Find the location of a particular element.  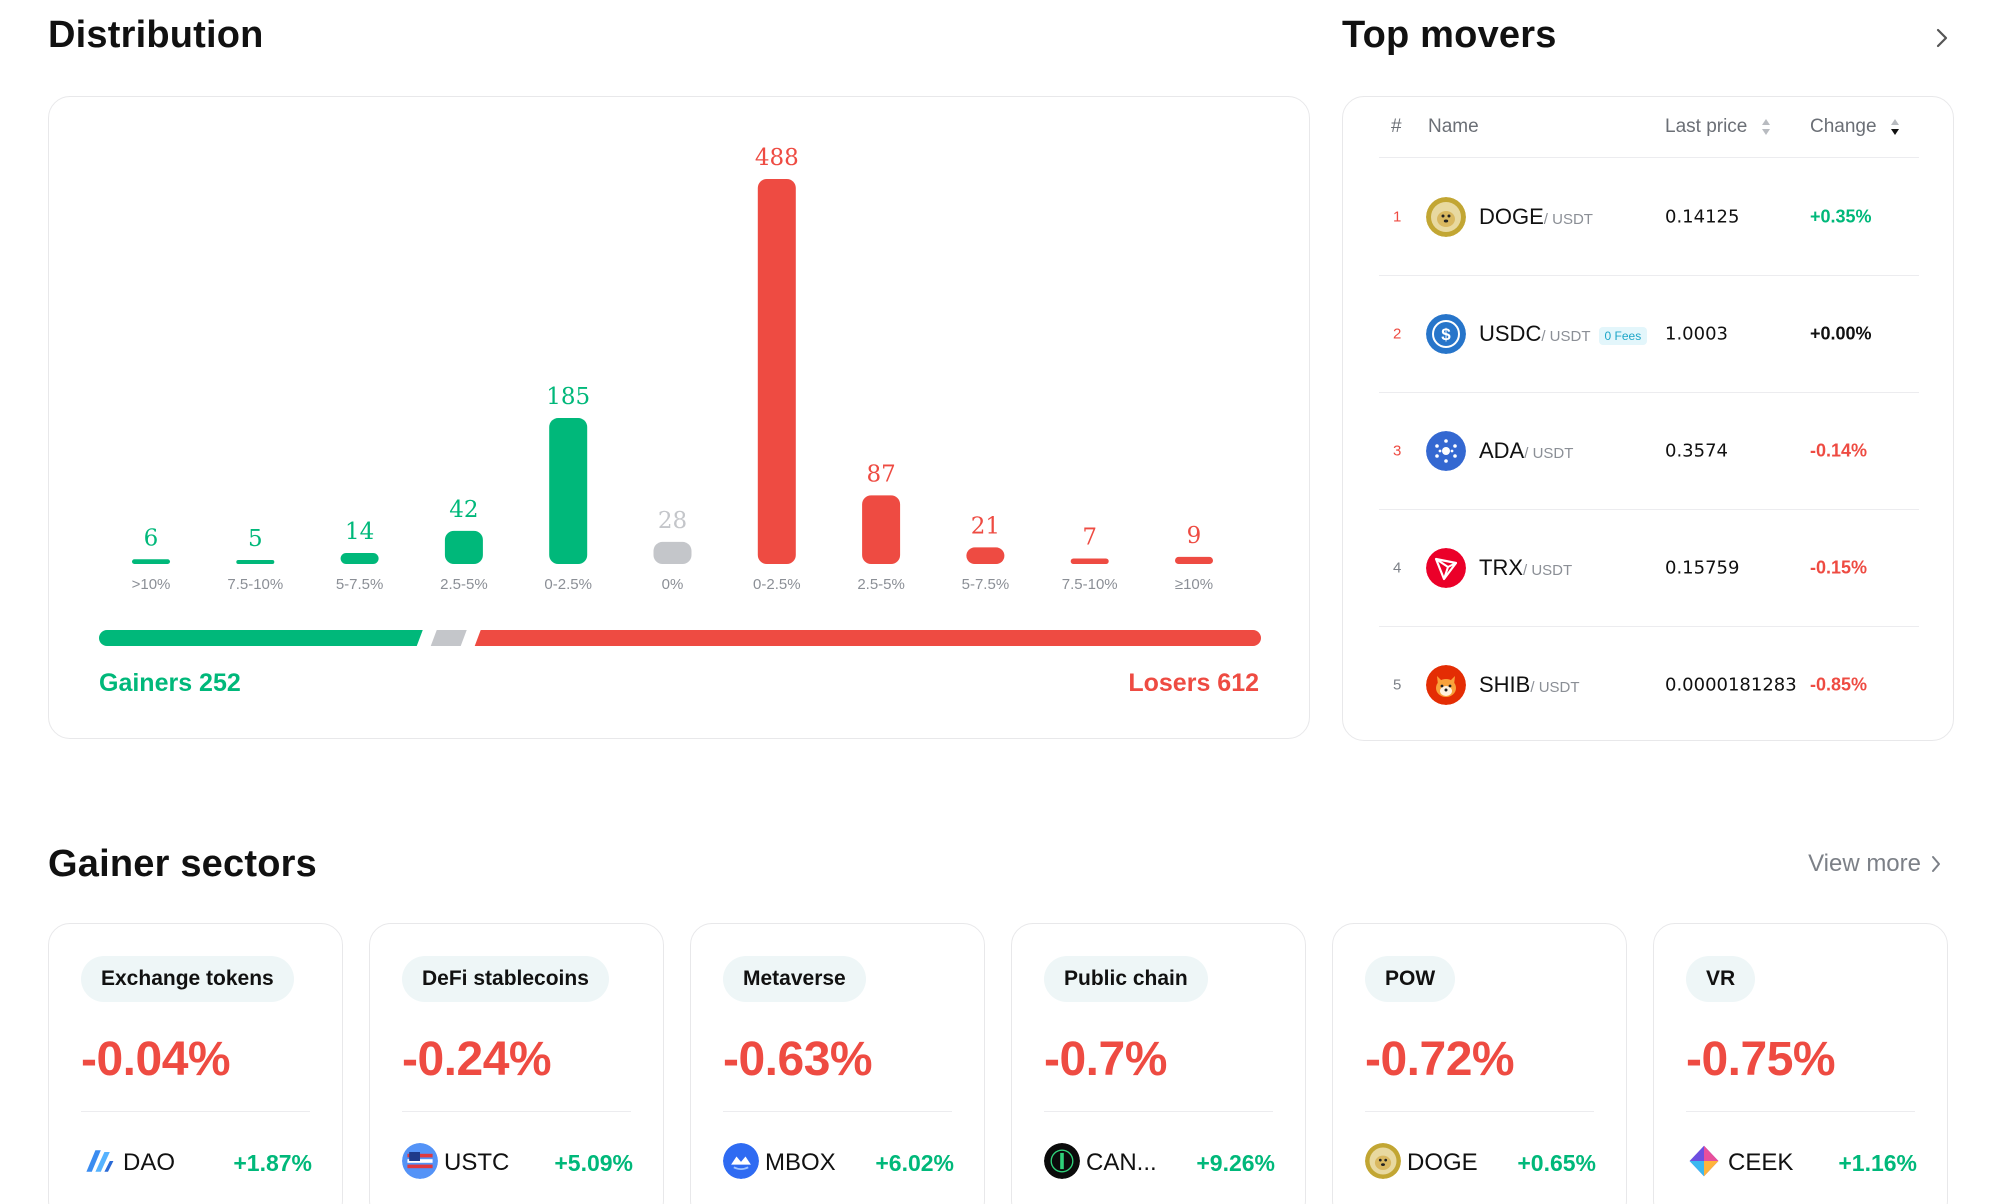

column-last-price: Last price is located at coordinates (1718, 127).